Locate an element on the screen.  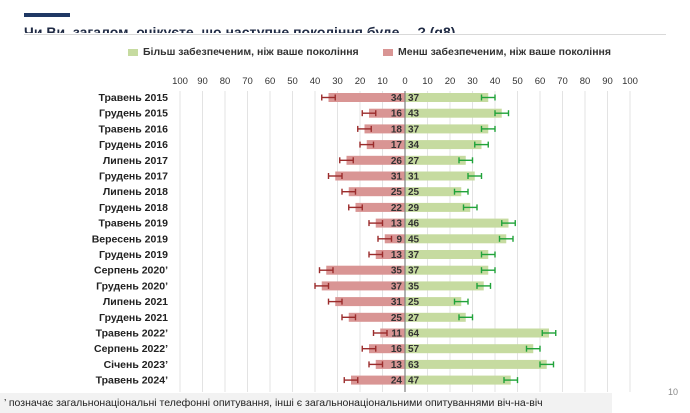
category-label: Серпень 2022’ is located at coordinates (131, 349).